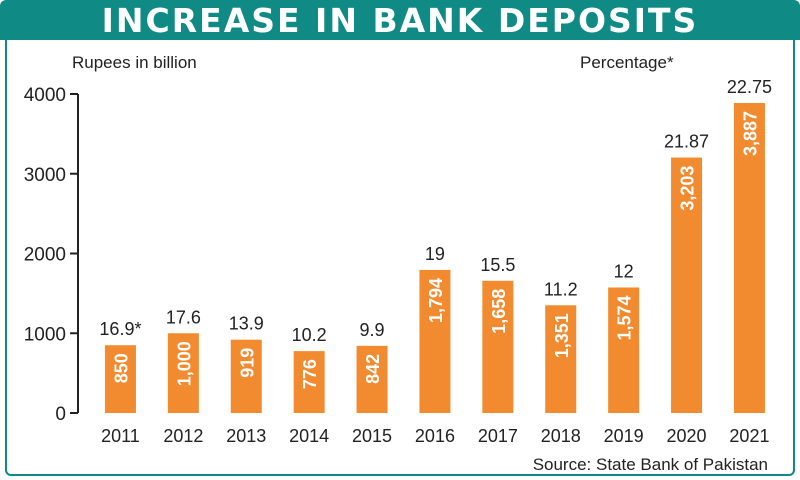  What do you see at coordinates (309, 436) in the screenshot?
I see `x-tick-label: 2014` at bounding box center [309, 436].